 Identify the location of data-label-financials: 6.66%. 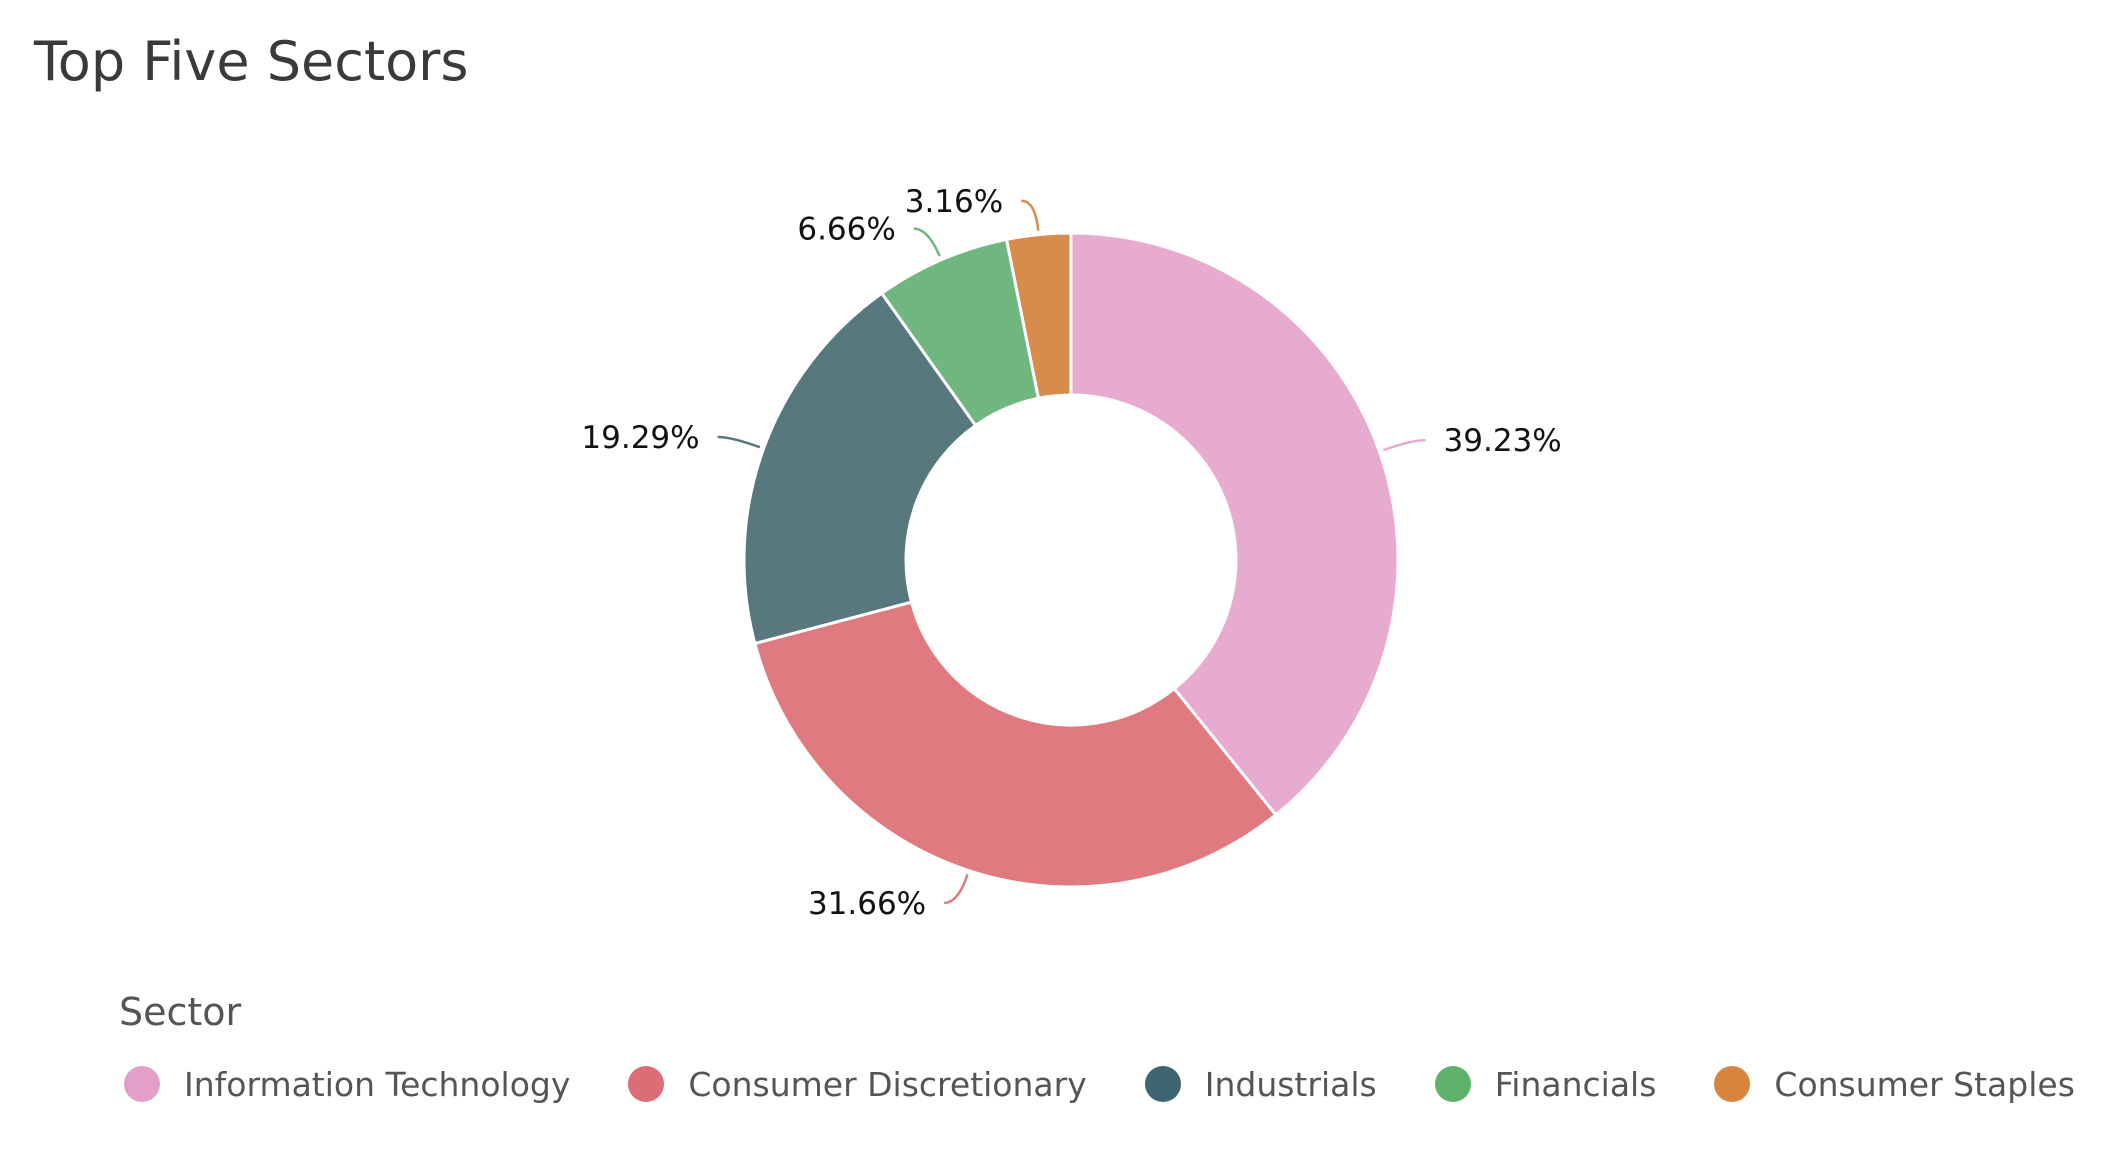
(846, 230).